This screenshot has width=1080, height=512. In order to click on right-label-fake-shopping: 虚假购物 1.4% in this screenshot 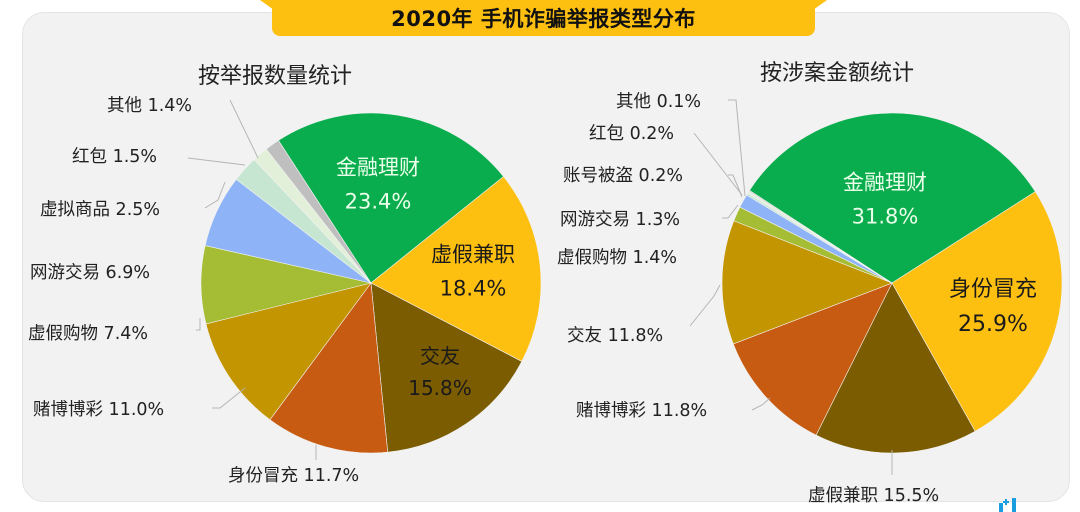, I will do `click(617, 258)`.